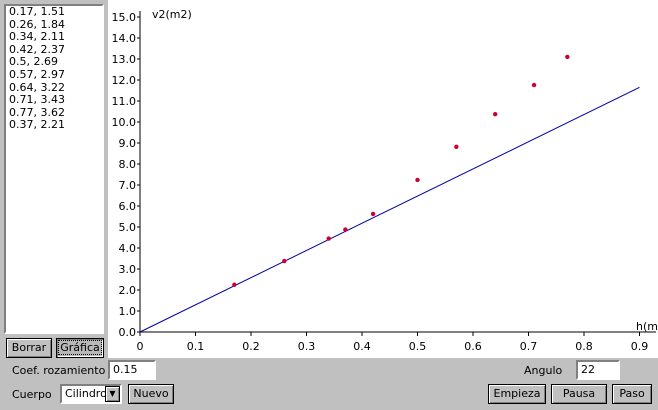  Describe the element at coordinates (128, 164) in the screenshot. I see `y-tick-label: 8.0` at that location.